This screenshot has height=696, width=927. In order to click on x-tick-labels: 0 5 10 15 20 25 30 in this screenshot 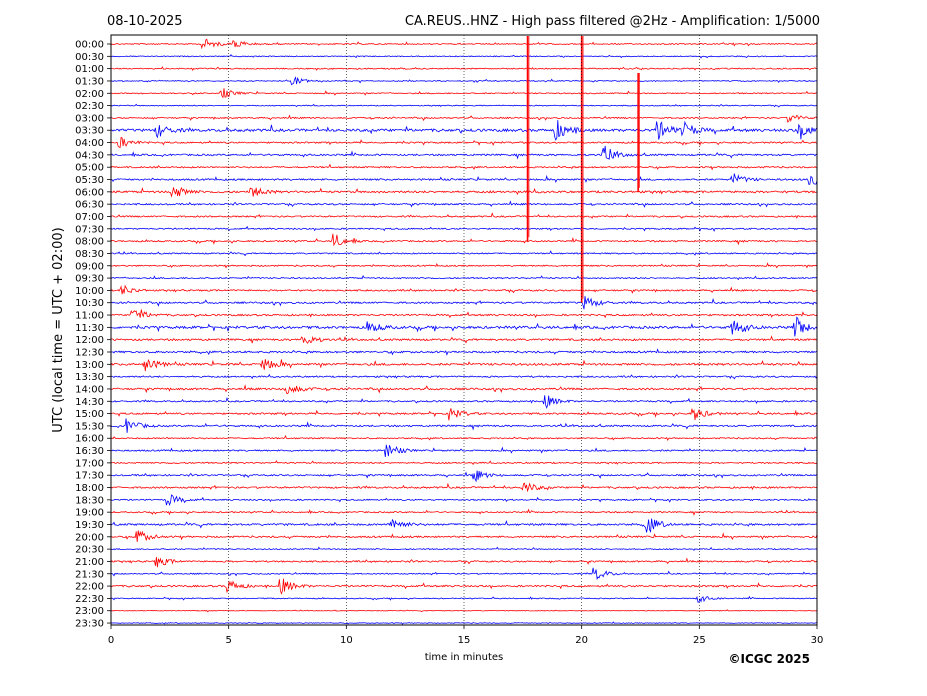, I will do `click(466, 635)`.